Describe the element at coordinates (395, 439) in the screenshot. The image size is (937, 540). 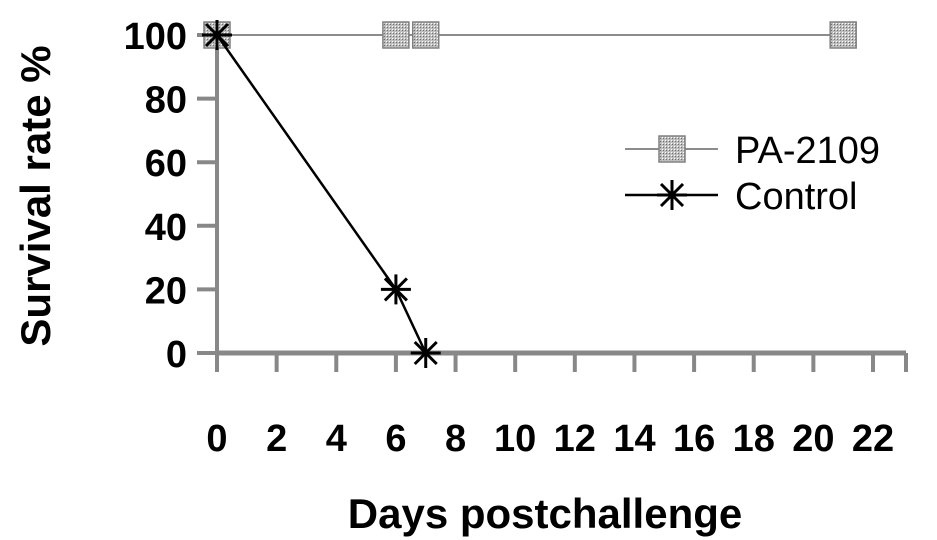
I see `x-tick-label-6: 6` at that location.